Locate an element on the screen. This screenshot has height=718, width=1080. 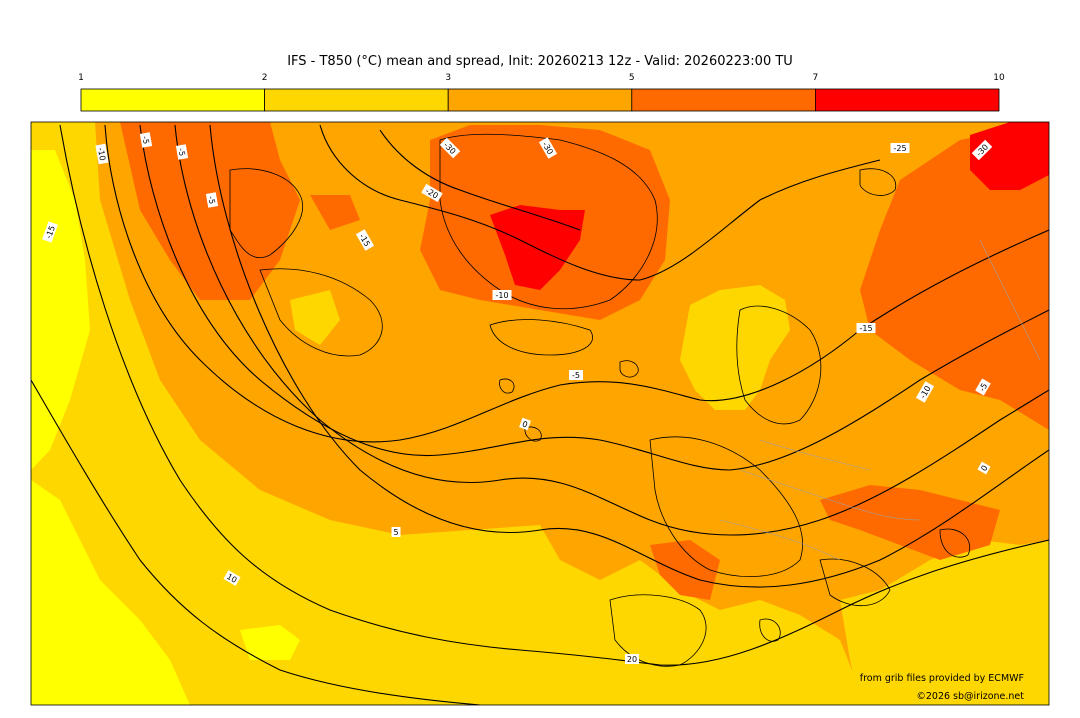
contour-label: -25 is located at coordinates (900, 148).